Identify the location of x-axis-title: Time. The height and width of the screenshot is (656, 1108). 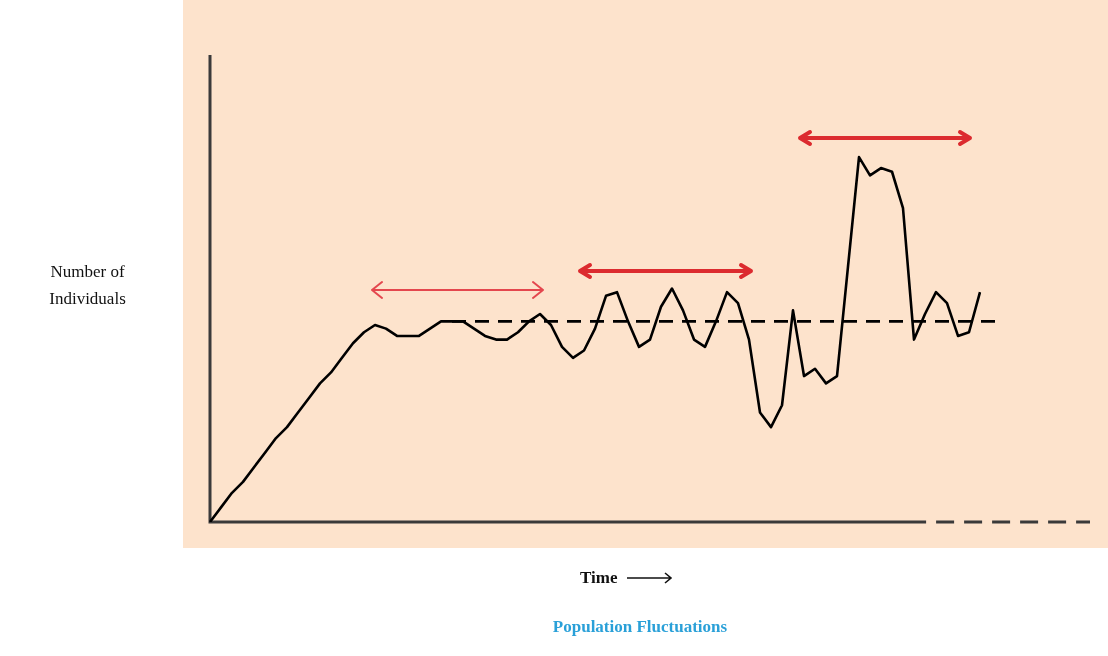
(599, 578).